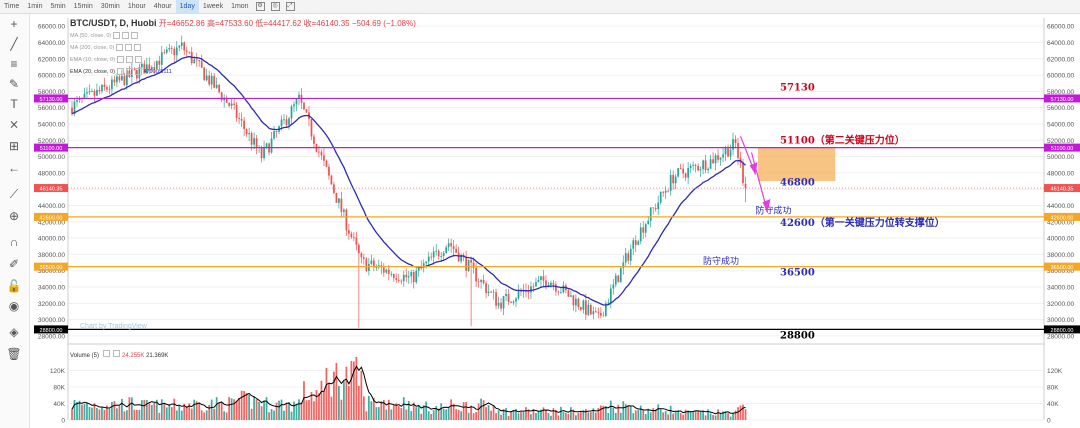 This screenshot has width=1080, height=428. Describe the element at coordinates (213, 6) in the screenshot. I see `interval-1week: 1week` at that location.